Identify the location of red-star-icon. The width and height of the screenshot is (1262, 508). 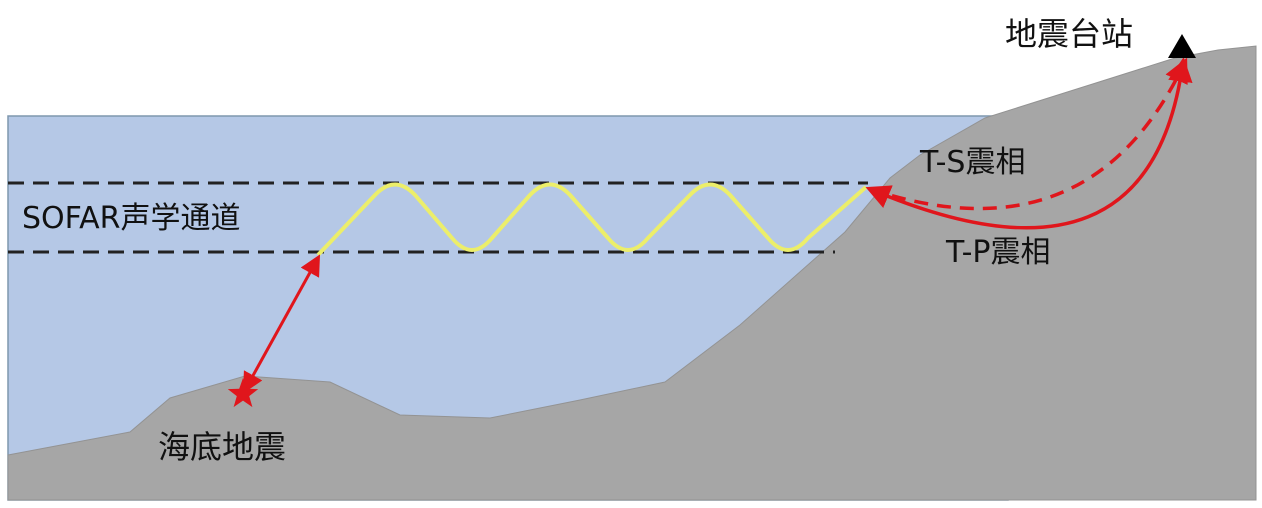
(243, 393).